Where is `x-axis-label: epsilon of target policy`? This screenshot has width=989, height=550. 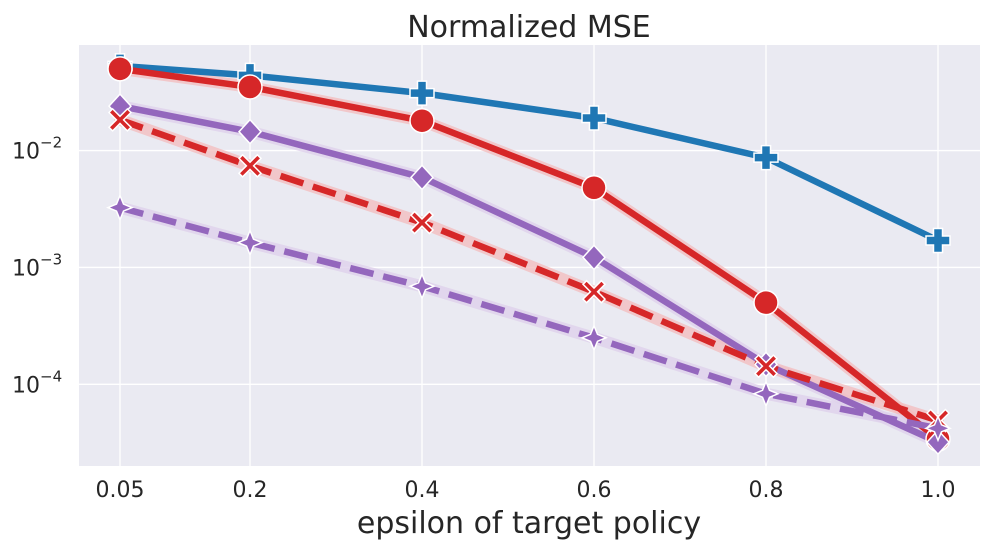 x-axis-label: epsilon of target policy is located at coordinates (529, 523).